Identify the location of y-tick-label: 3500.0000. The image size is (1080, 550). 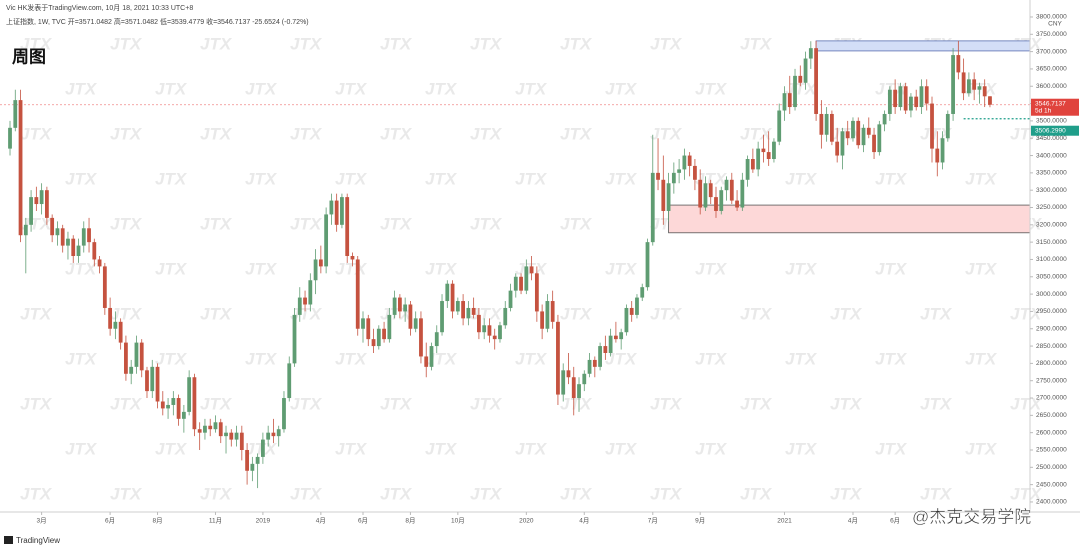
(1051, 121).